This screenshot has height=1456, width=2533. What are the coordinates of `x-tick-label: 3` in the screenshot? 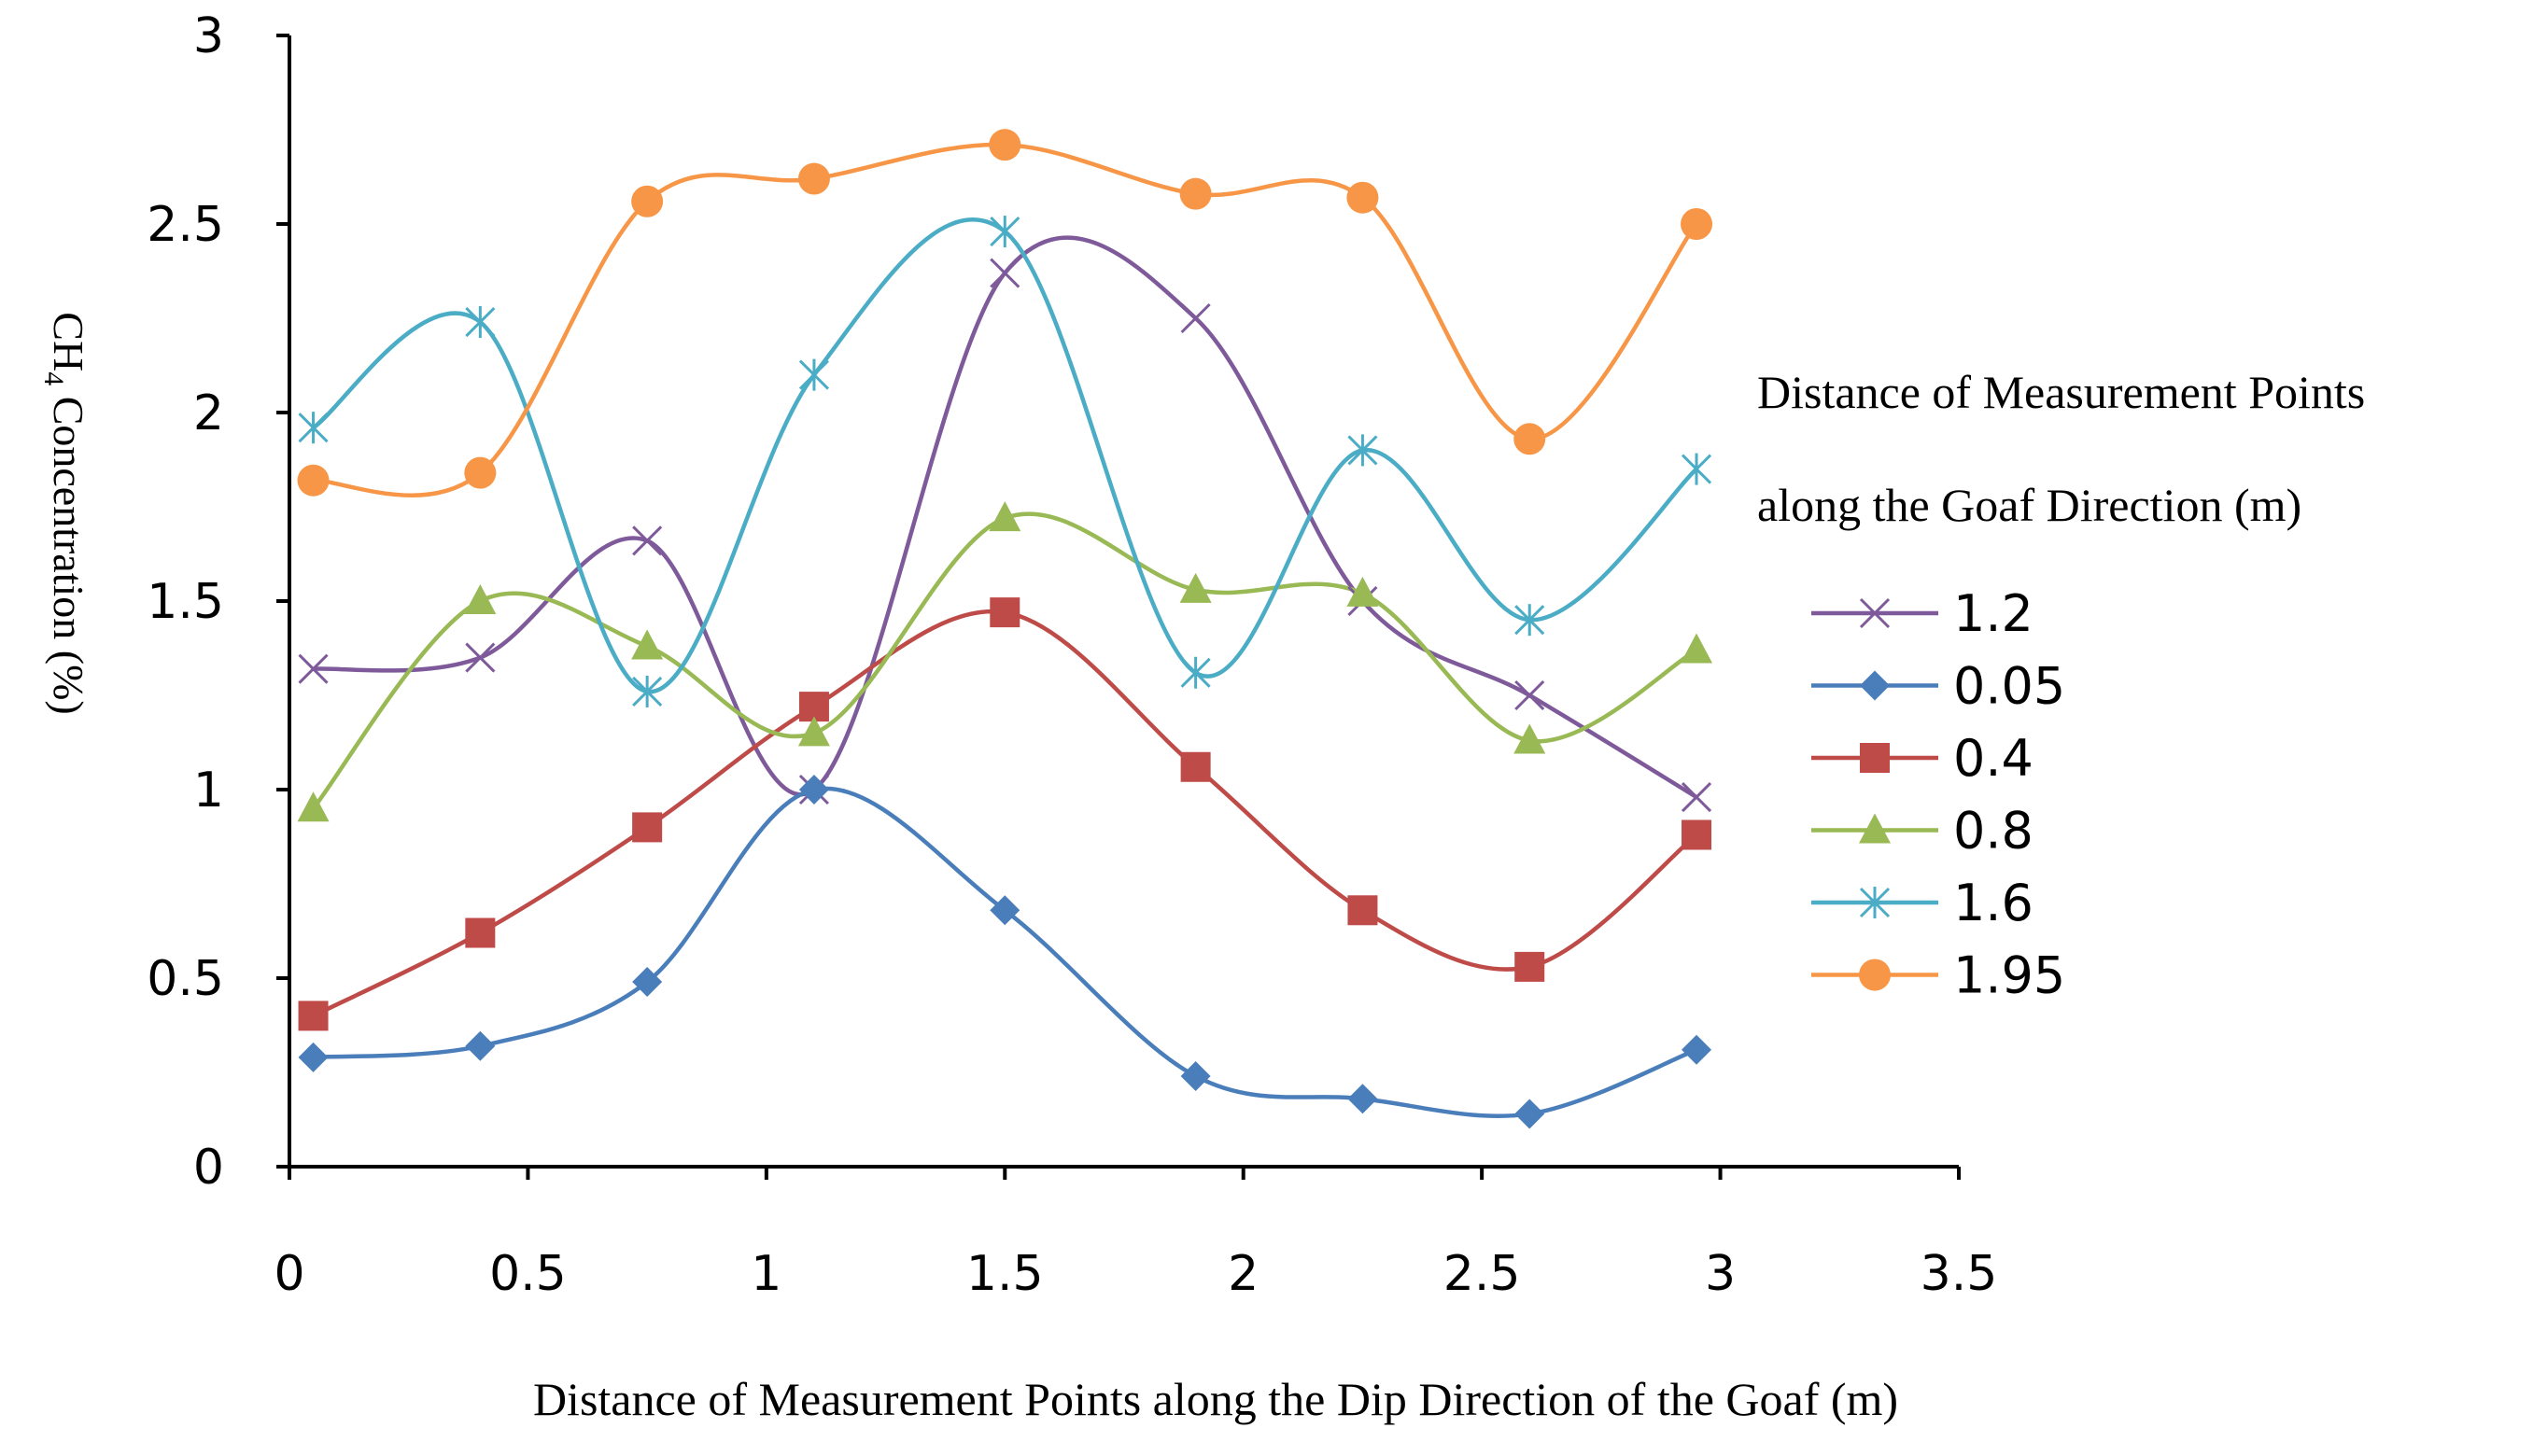 It's located at (1720, 1274).